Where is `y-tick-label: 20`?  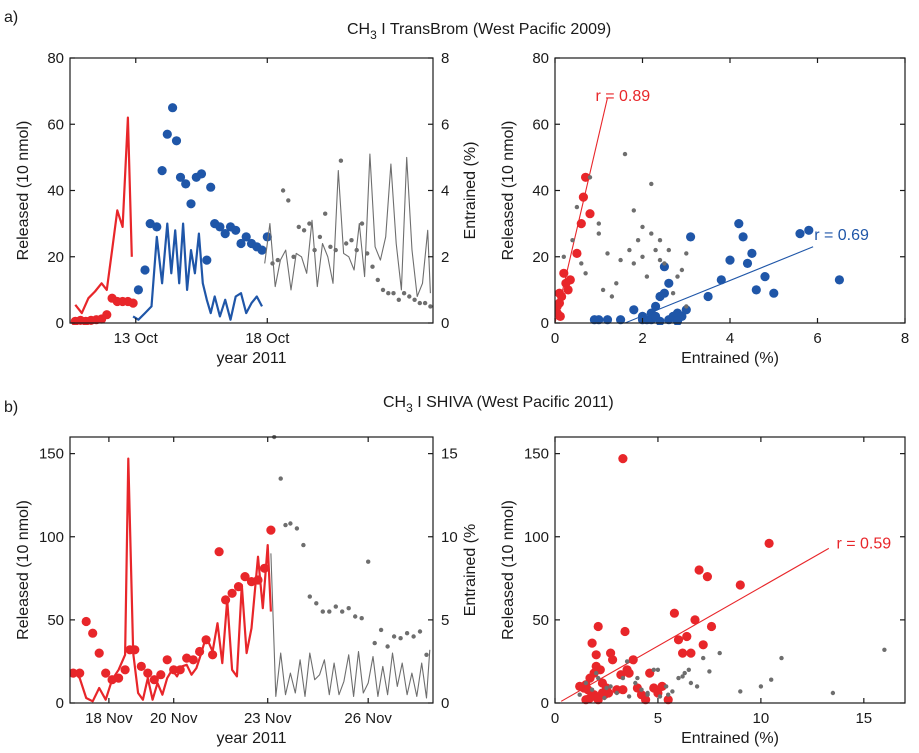 y-tick-label: 20 is located at coordinates (55, 257).